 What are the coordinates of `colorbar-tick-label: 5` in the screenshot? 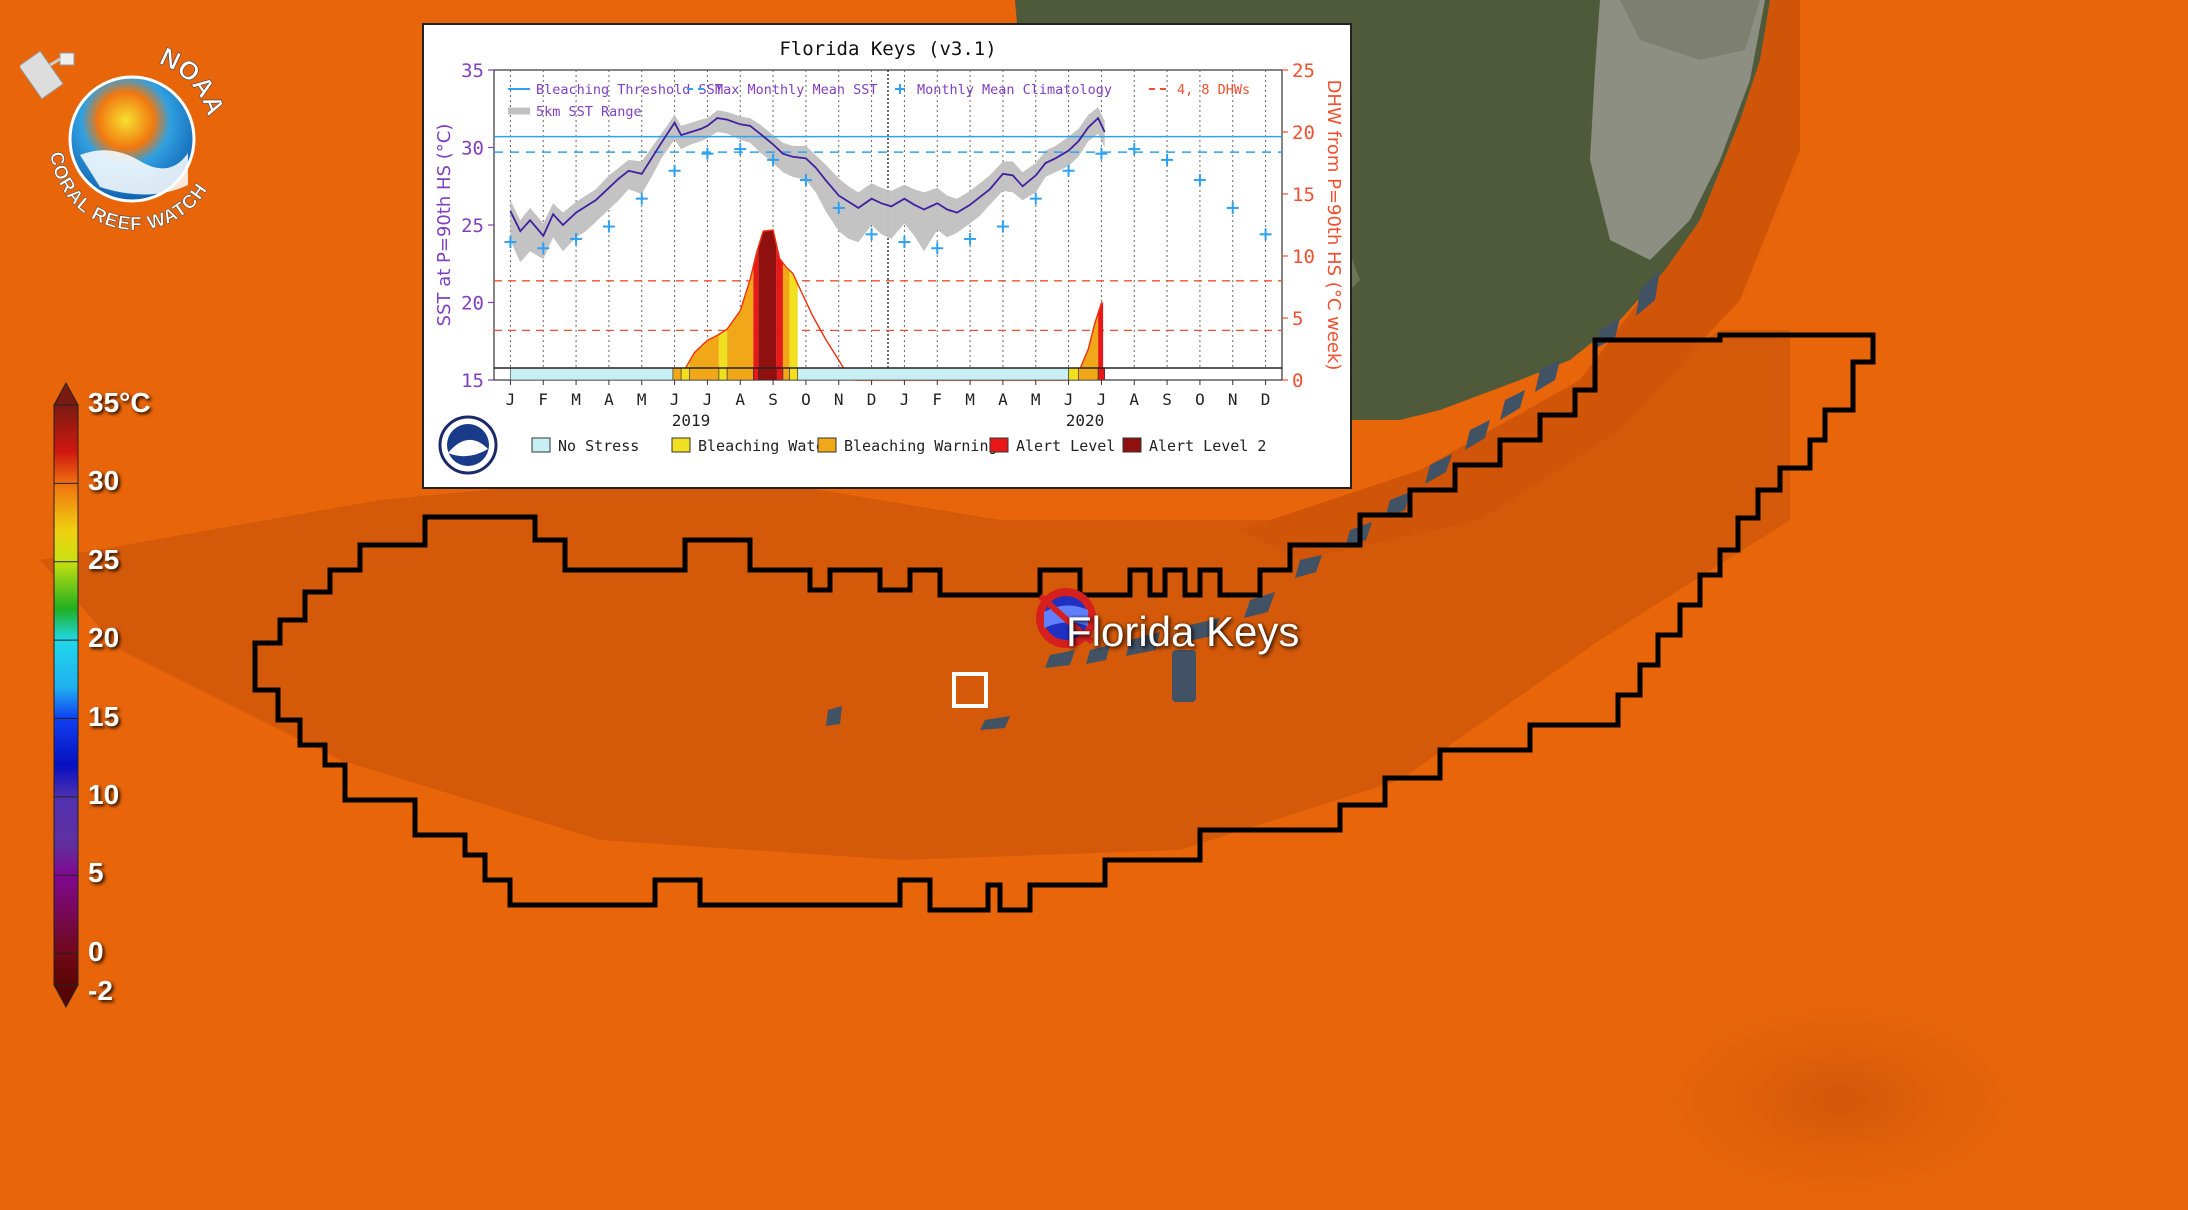 It's located at (96, 873).